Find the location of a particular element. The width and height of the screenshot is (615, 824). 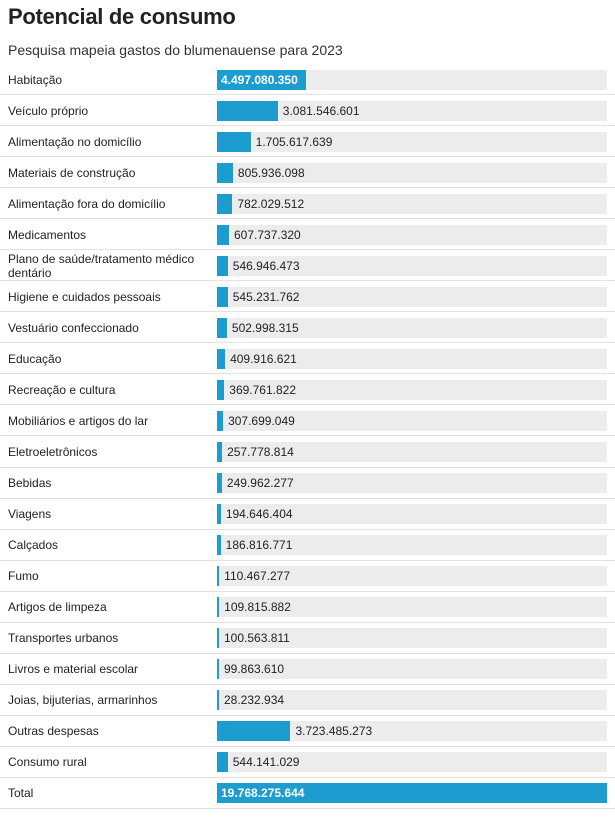

bar-track: 546.946.473 is located at coordinates (412, 265).